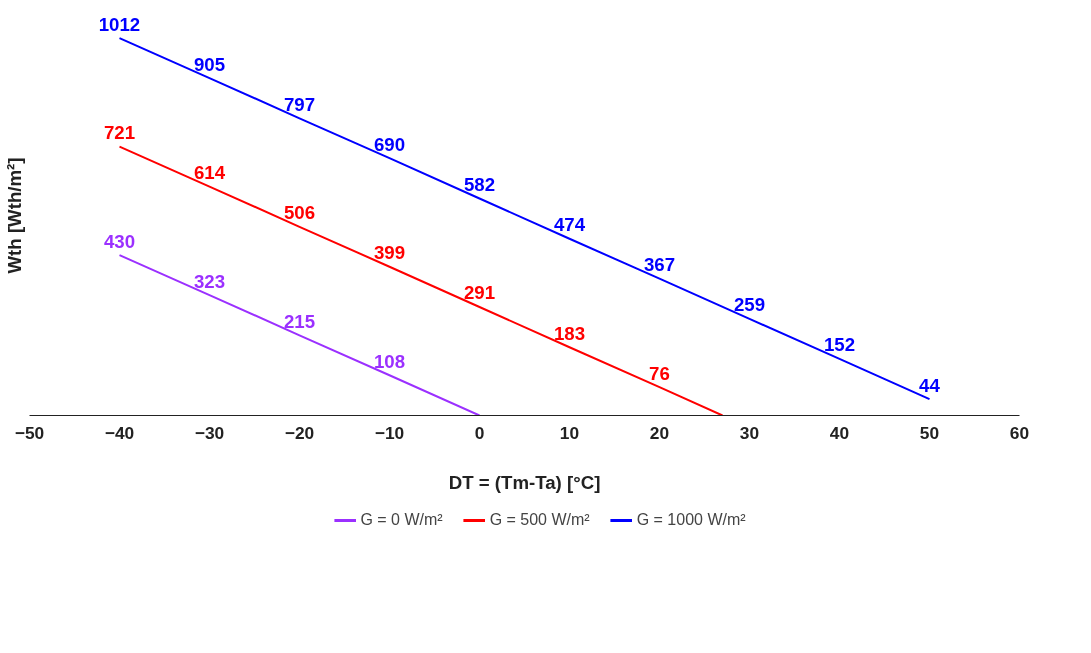 The width and height of the screenshot is (1091, 653). What do you see at coordinates (209, 281) in the screenshot?
I see `data-label: 323` at bounding box center [209, 281].